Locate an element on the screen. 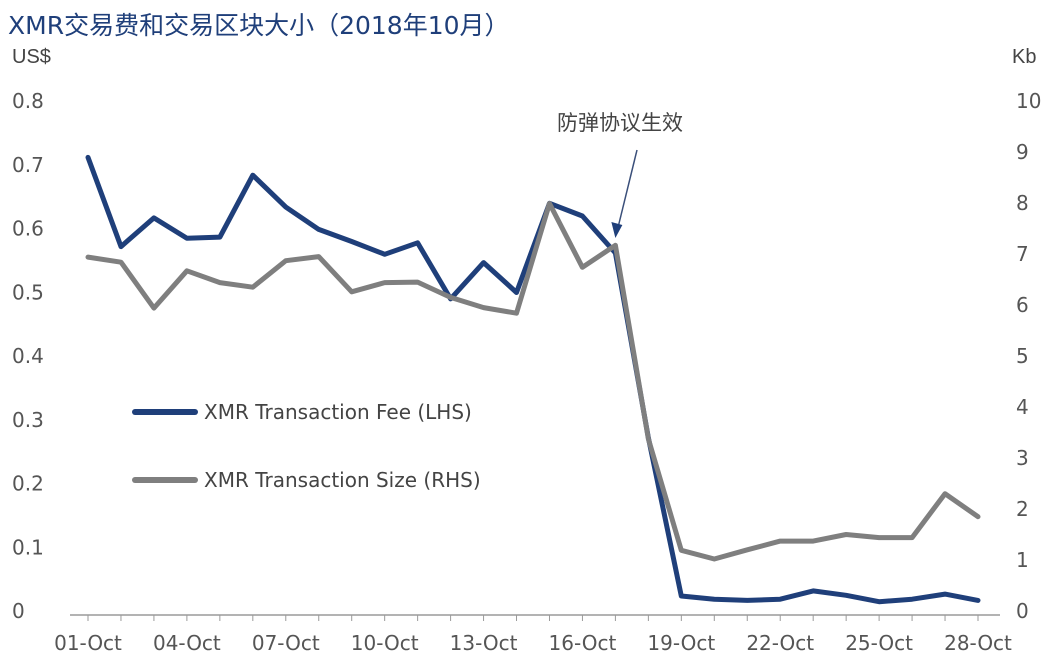 This screenshot has width=1050, height=663. x-tick-label: 16-Oct is located at coordinates (583, 643).